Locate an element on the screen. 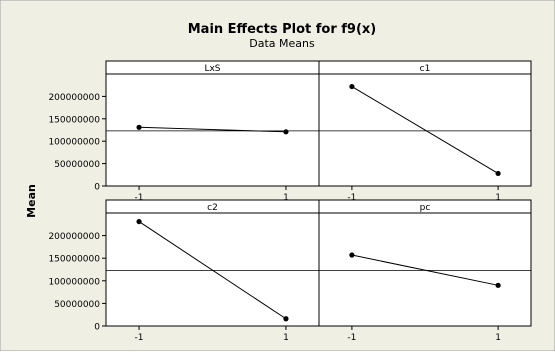 This screenshot has height=355, width=555. series-line-c2 is located at coordinates (212, 270).